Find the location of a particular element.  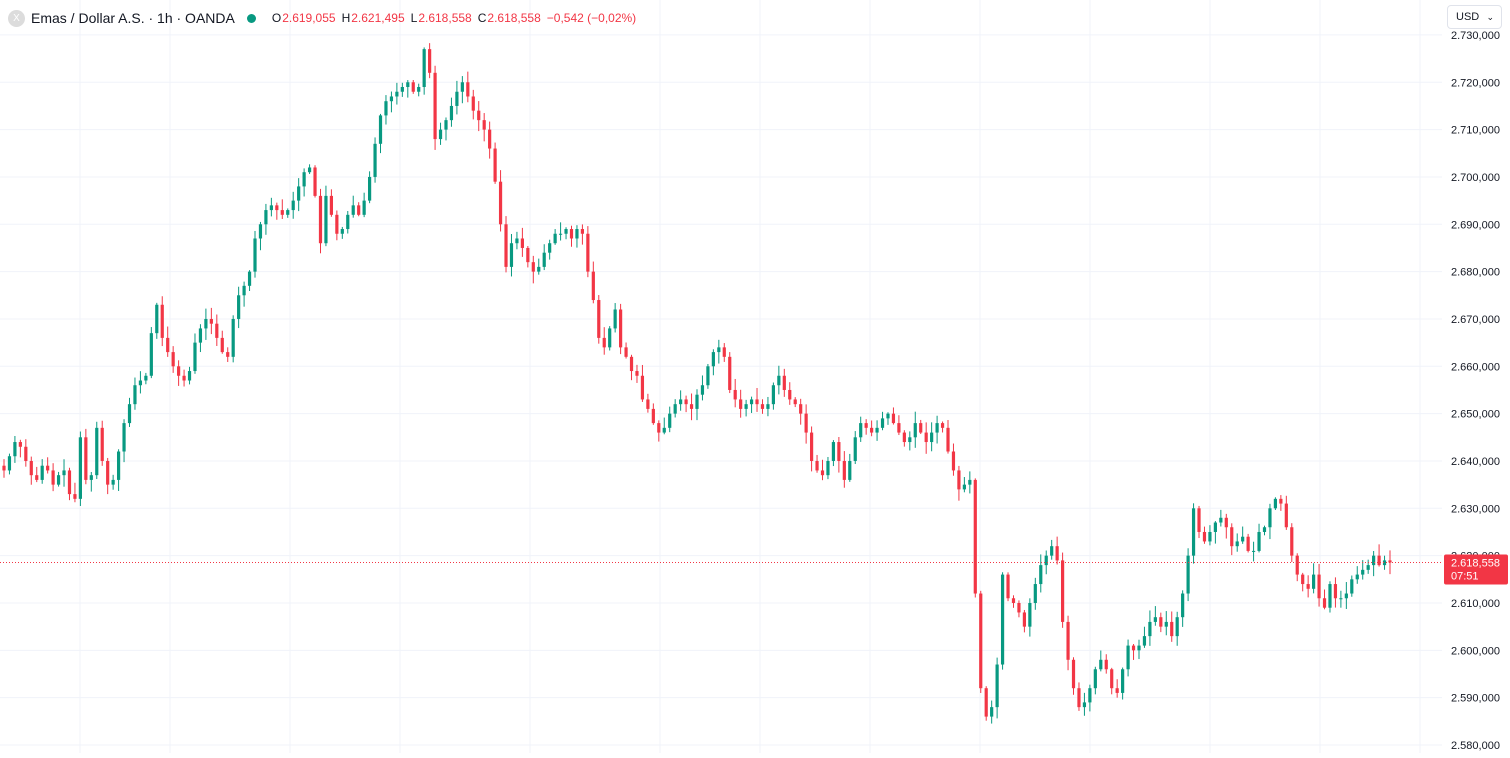

price-tick-label: 2.710,000 is located at coordinates (1475, 131).